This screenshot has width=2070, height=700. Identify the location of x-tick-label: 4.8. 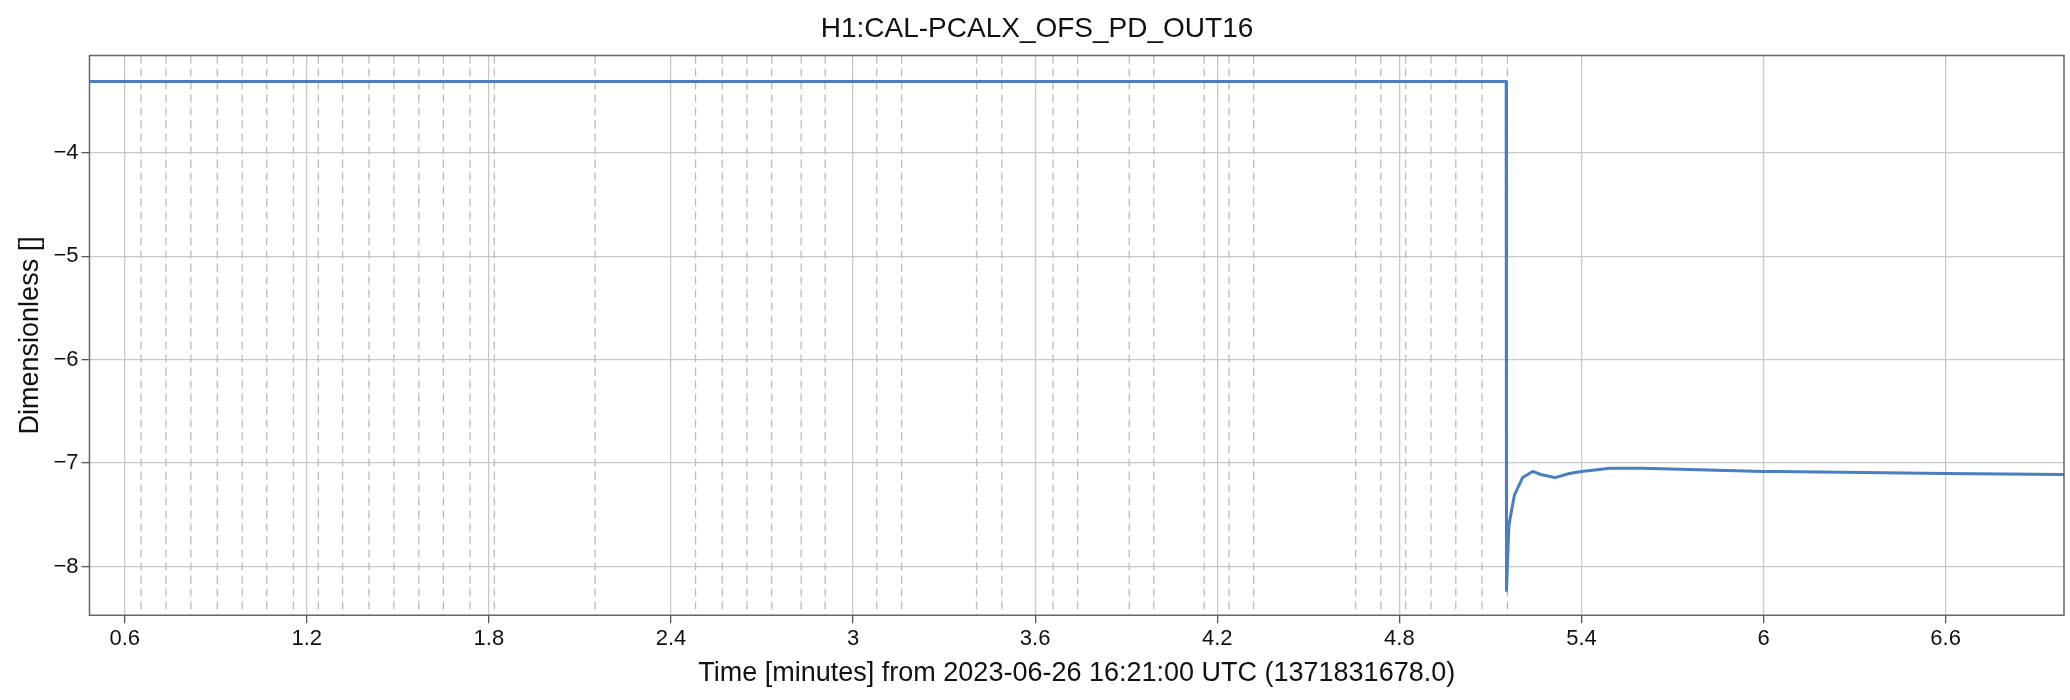
(1399, 638).